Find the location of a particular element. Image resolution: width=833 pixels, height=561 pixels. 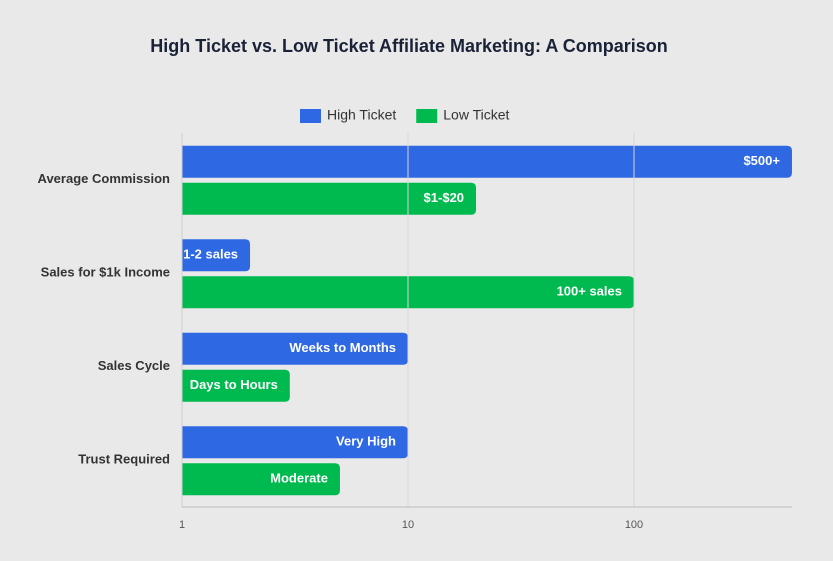

value-label: 1-2 sales is located at coordinates (210, 254).